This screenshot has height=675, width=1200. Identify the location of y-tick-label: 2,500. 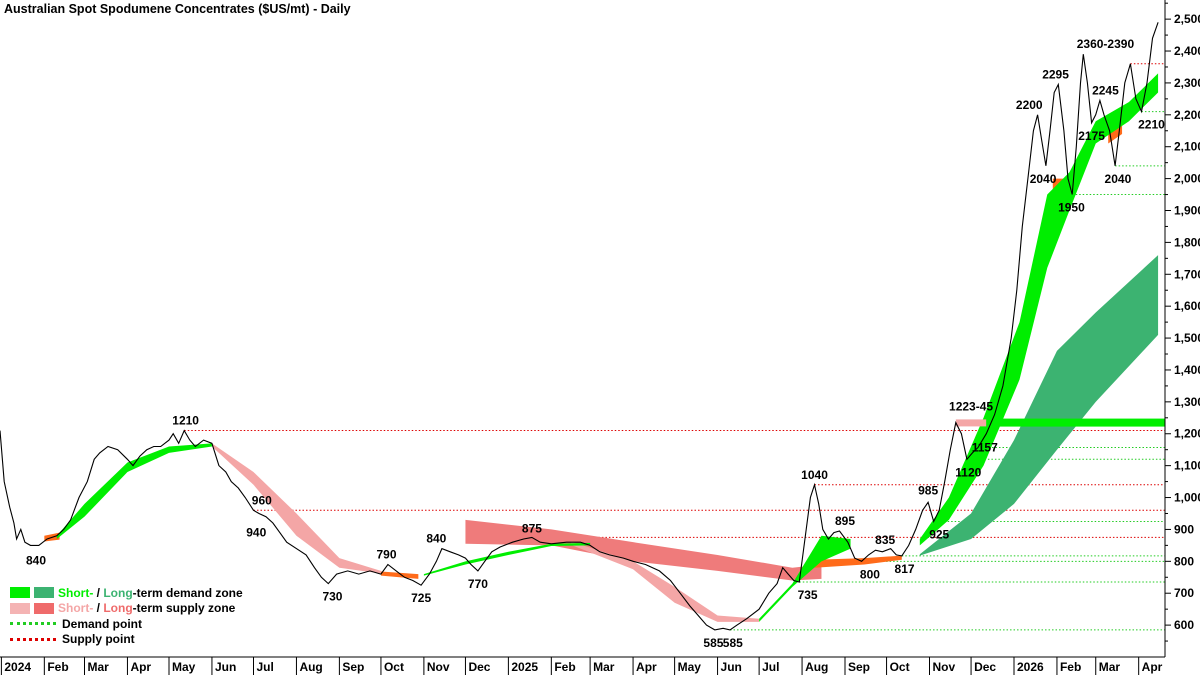
(1187, 19).